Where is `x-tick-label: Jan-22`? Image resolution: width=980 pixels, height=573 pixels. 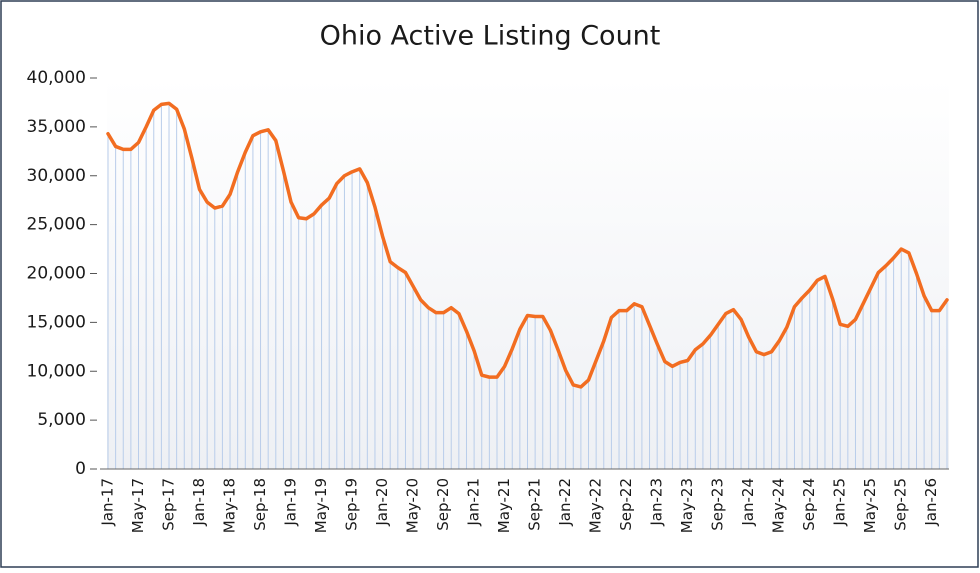
x-tick-label: Jan-22 is located at coordinates (565, 502).